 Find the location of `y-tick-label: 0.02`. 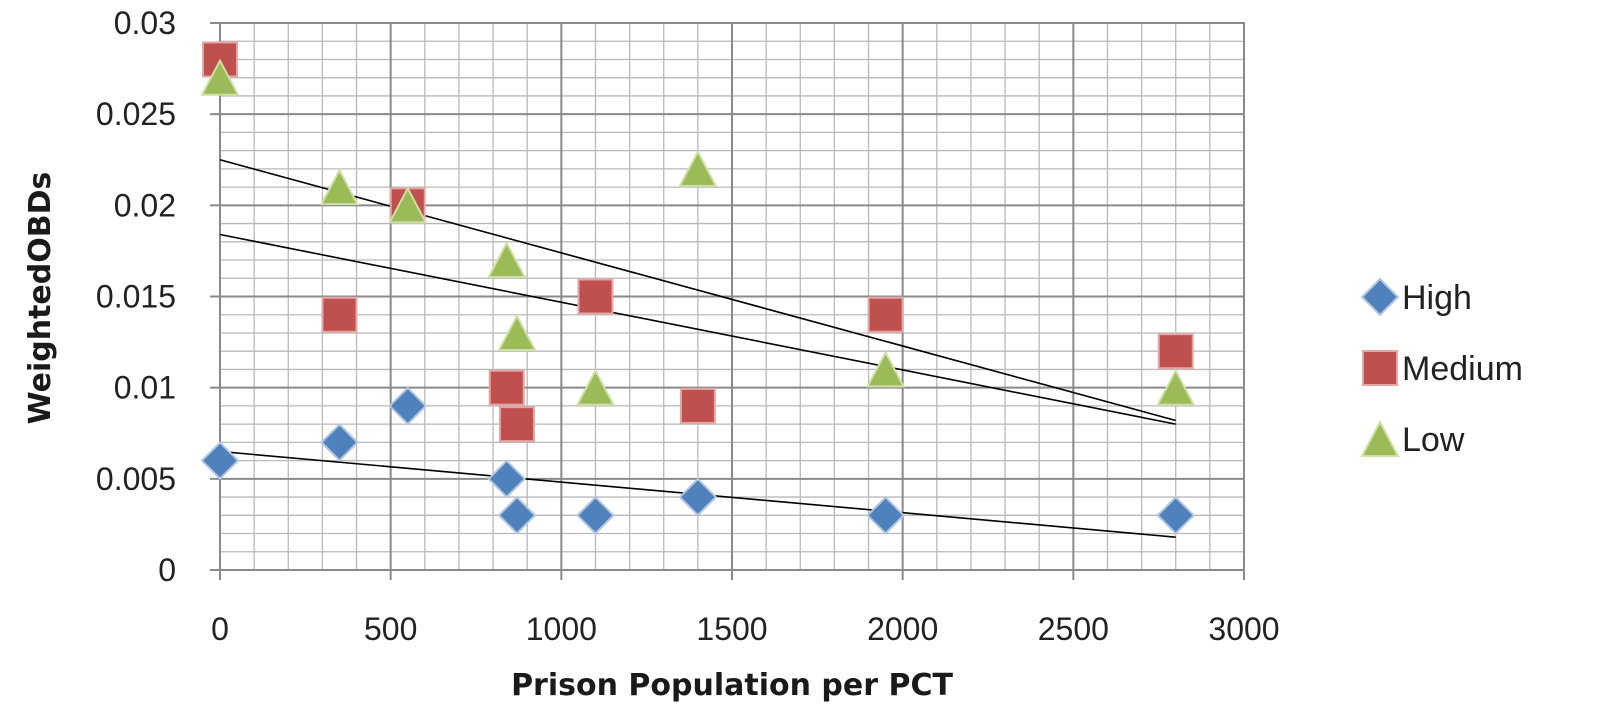

y-tick-label: 0.02 is located at coordinates (145, 205).